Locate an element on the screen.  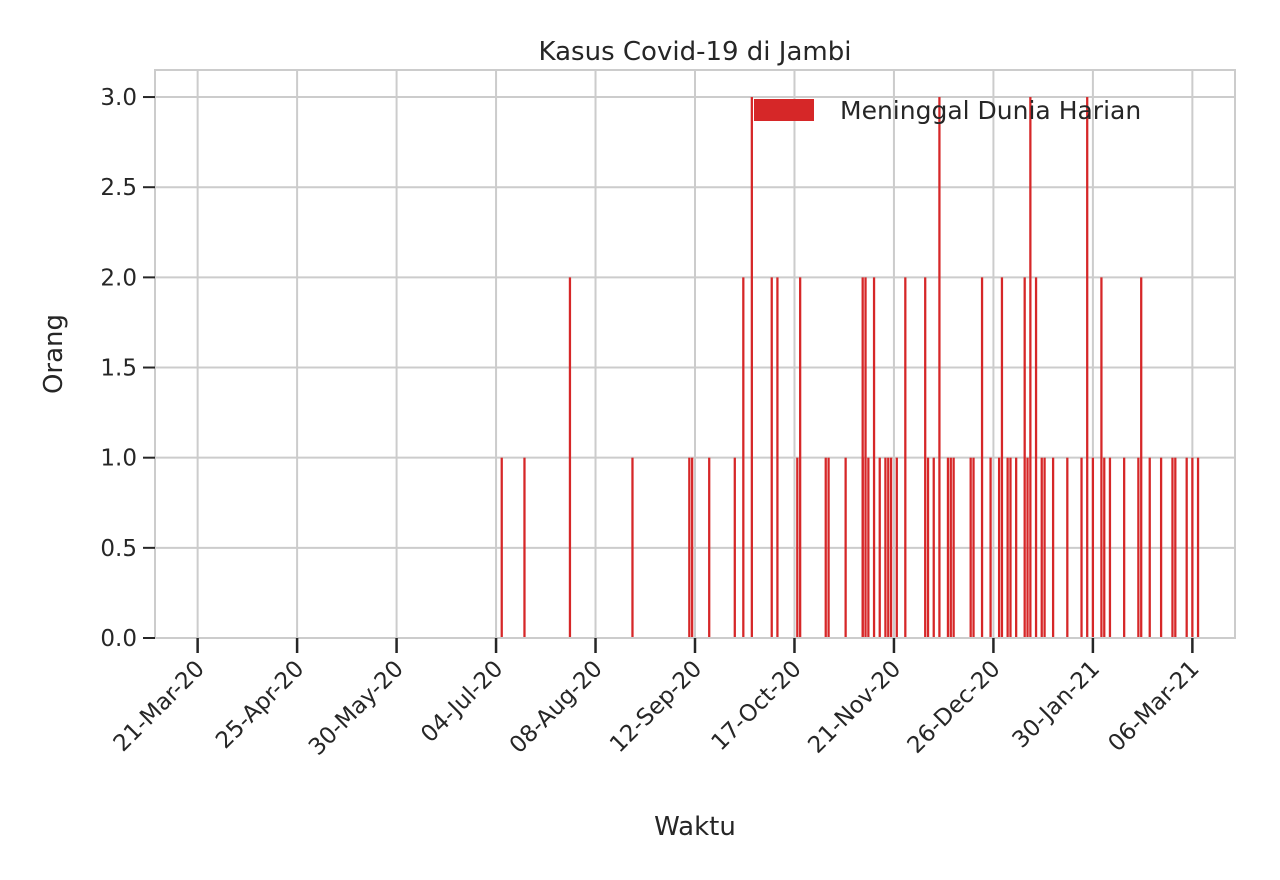
x-tick-label: 25-Apr-20 is located at coordinates (260, 705).